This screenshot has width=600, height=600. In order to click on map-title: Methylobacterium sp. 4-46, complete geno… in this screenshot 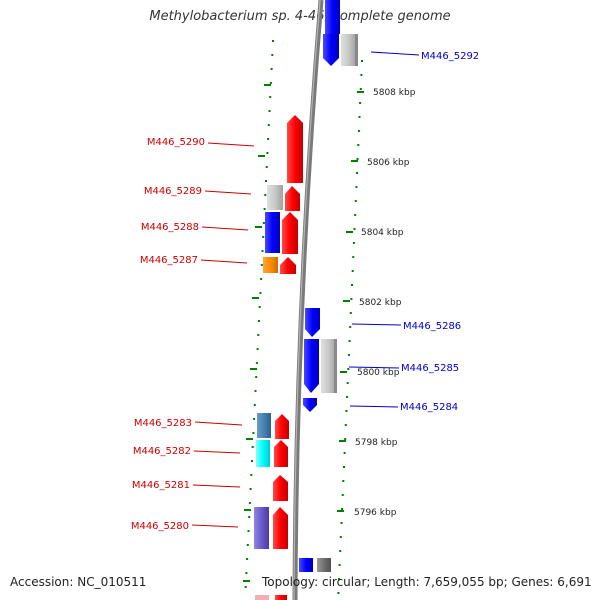, I will do `click(300, 16)`.